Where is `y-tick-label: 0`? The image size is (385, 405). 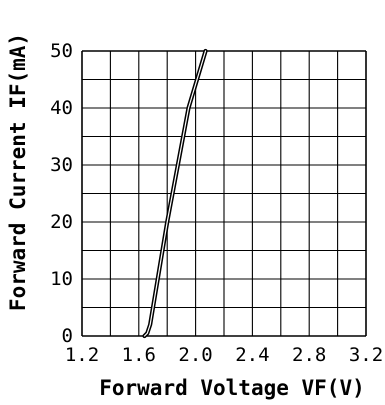 y-tick-label: 0 is located at coordinates (67, 336).